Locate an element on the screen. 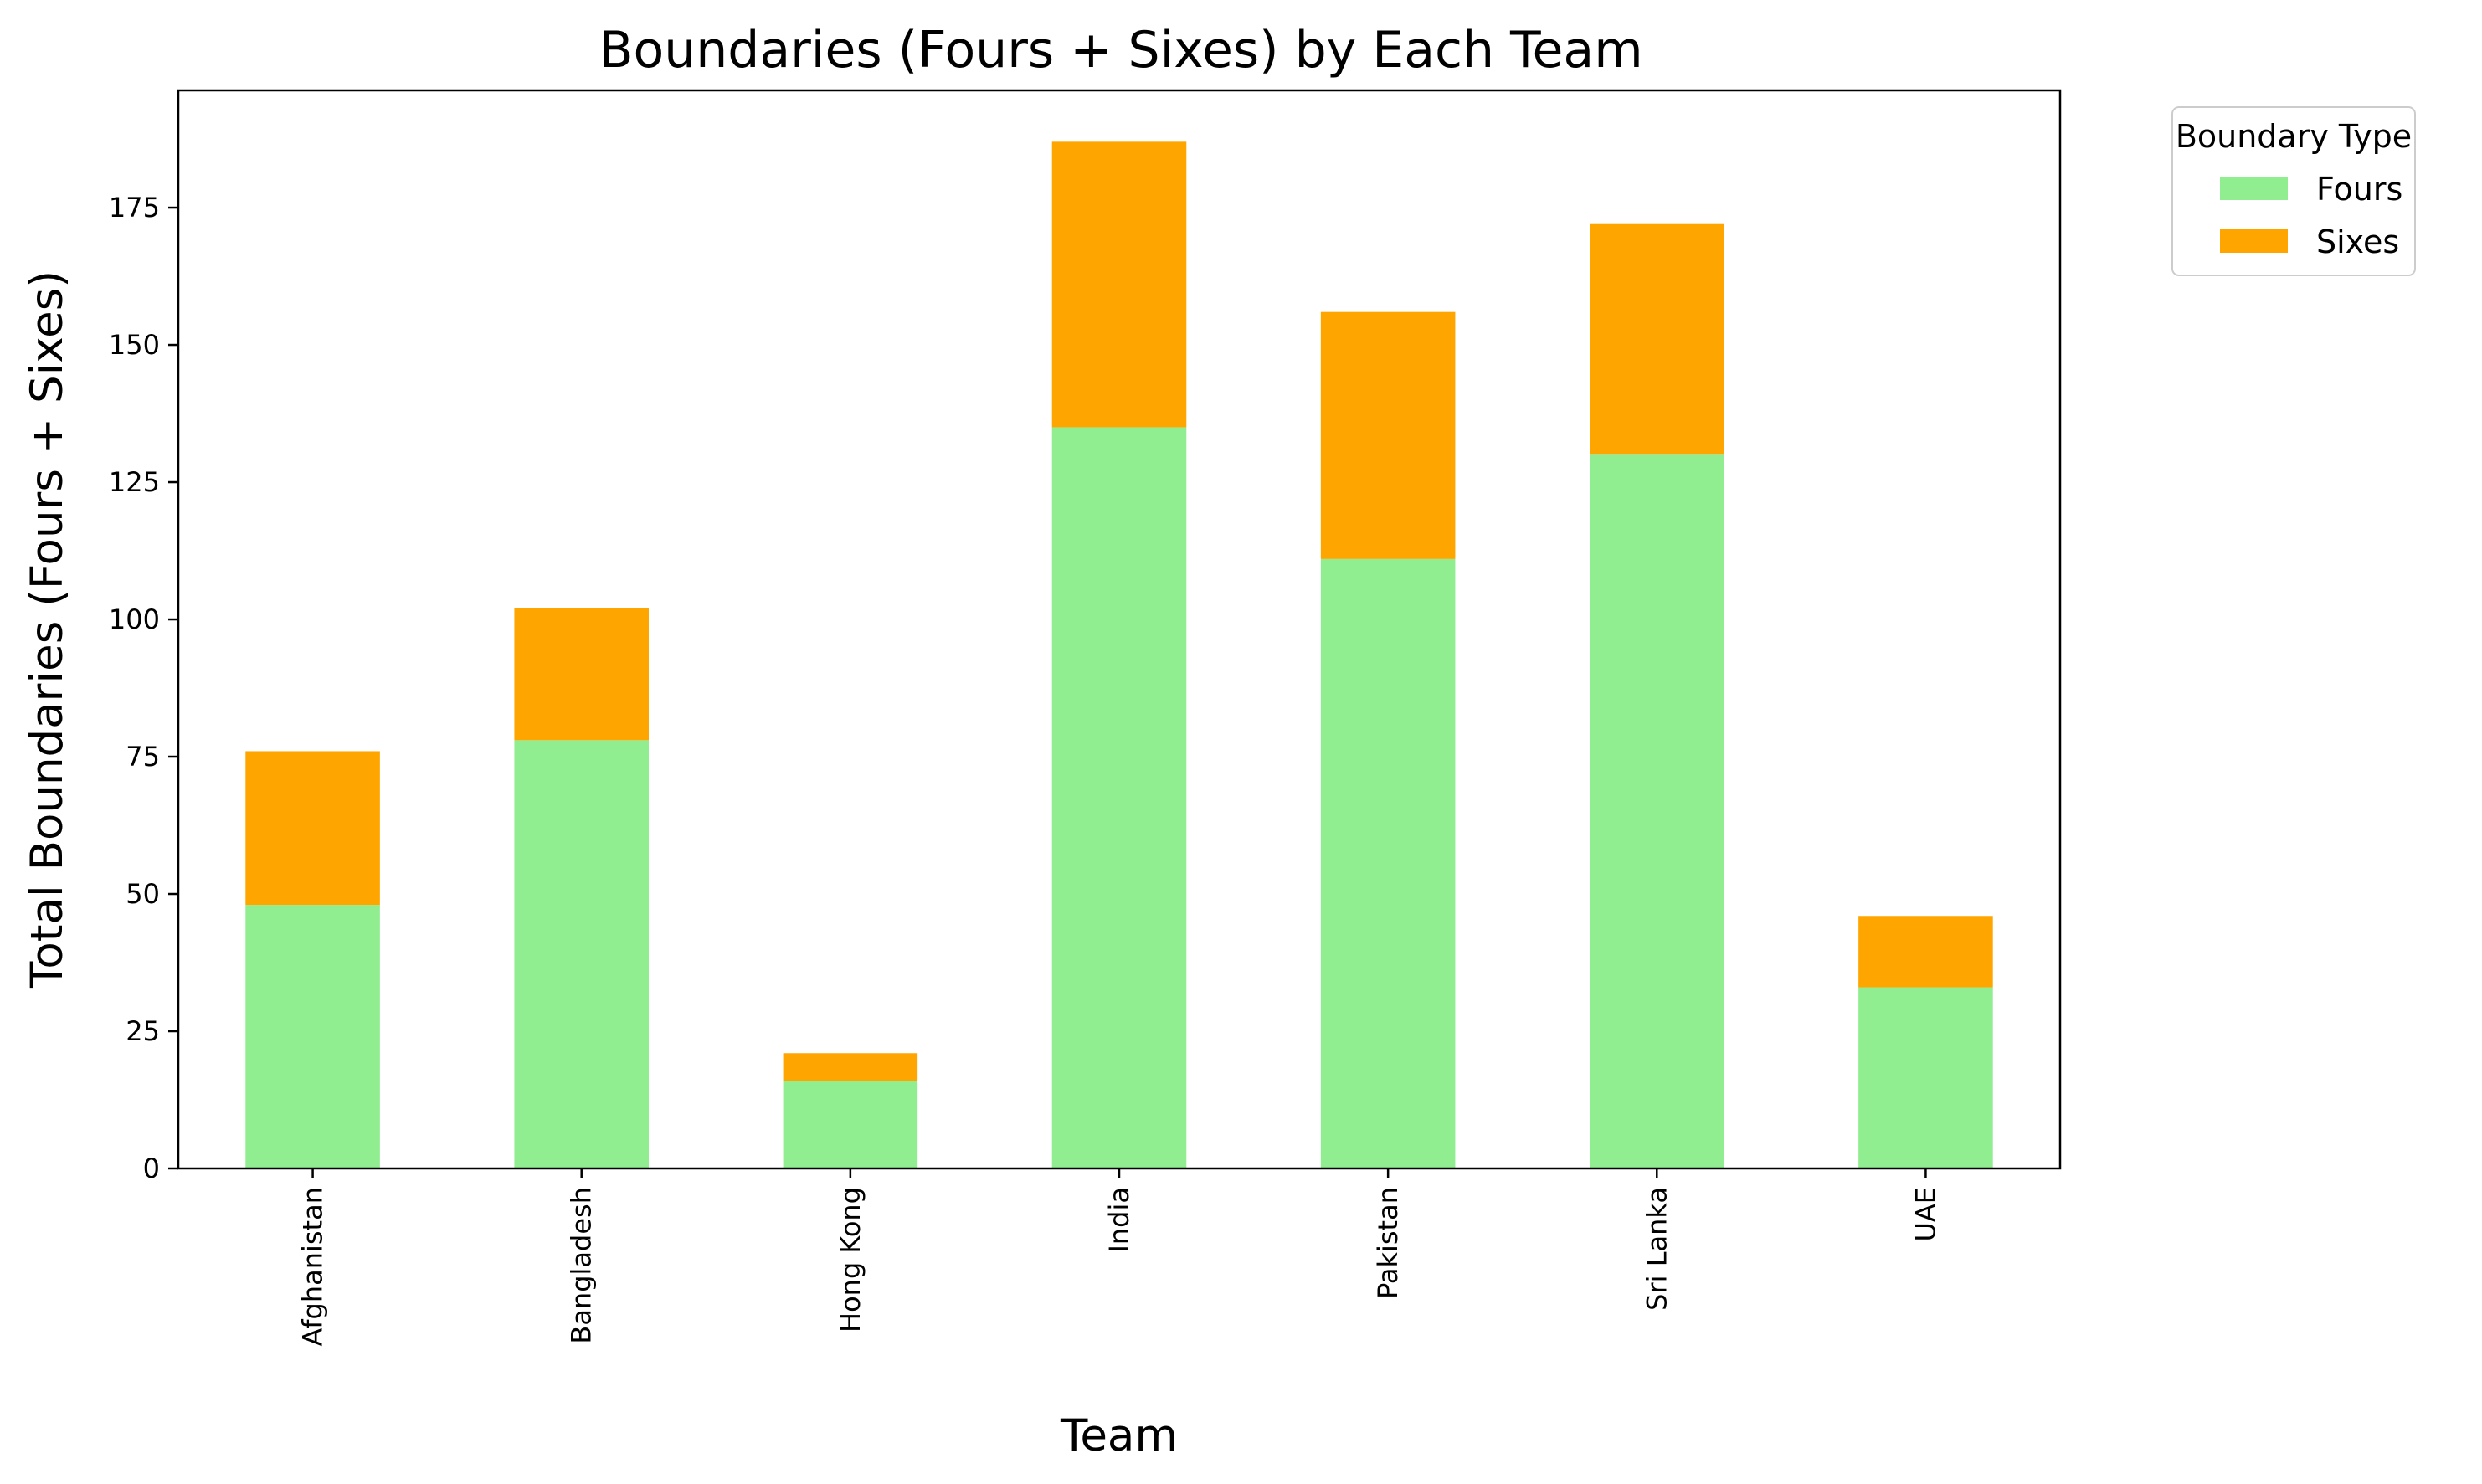 The height and width of the screenshot is (1484, 2482). y-tick-label: 125 is located at coordinates (134, 482).